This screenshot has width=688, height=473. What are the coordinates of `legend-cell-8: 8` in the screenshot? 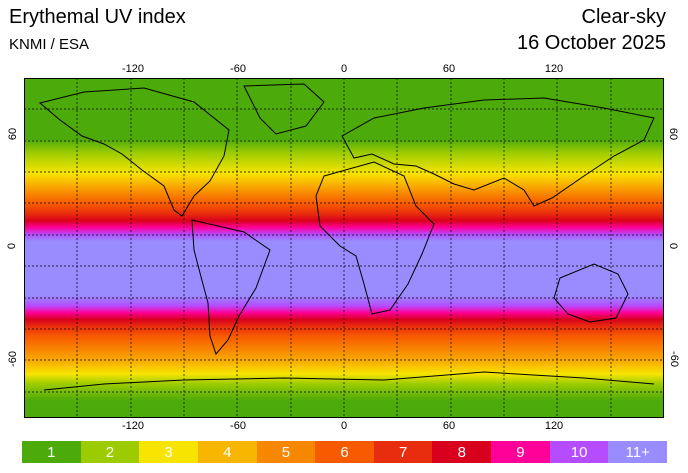 It's located at (462, 452).